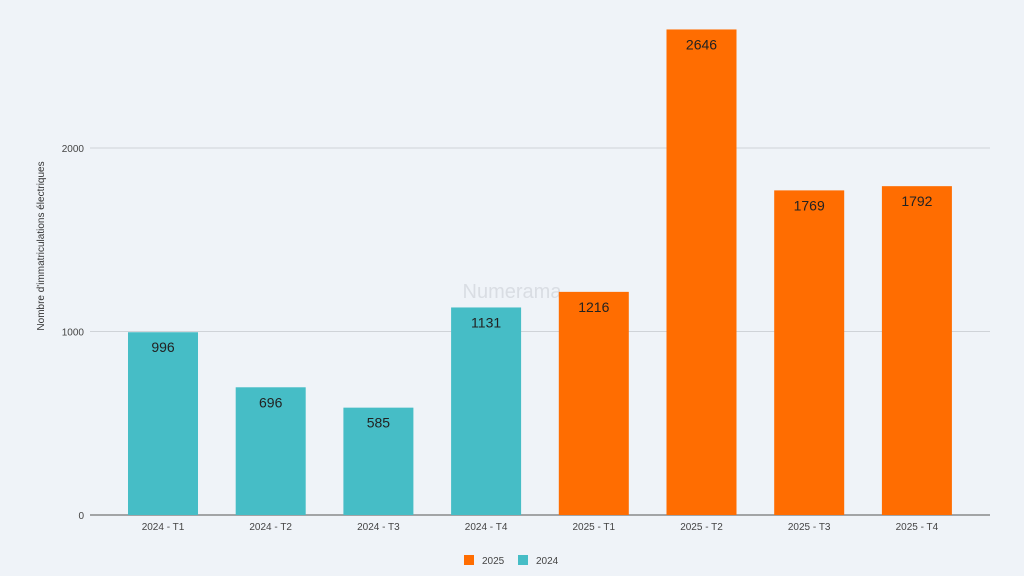 Image resolution: width=1024 pixels, height=576 pixels. What do you see at coordinates (701, 527) in the screenshot?
I see `x-tick-label: 2025 - T2` at bounding box center [701, 527].